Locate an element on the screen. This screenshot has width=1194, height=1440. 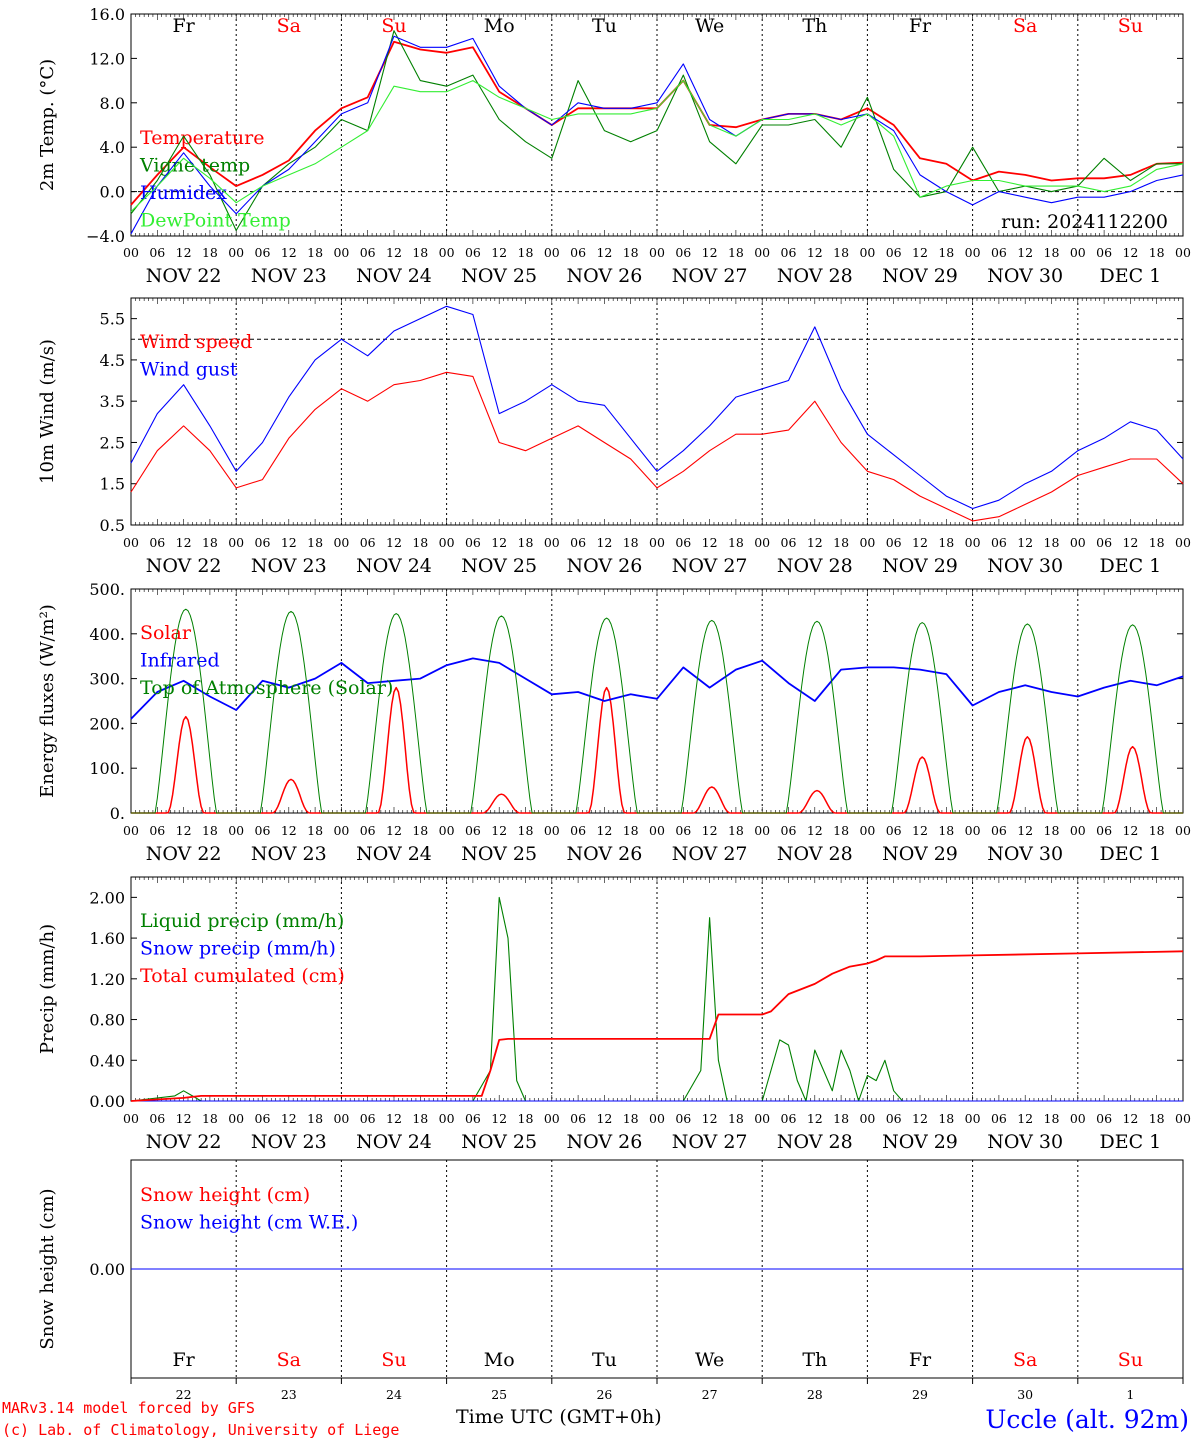
legend-item: Wind speed is located at coordinates (196, 342).